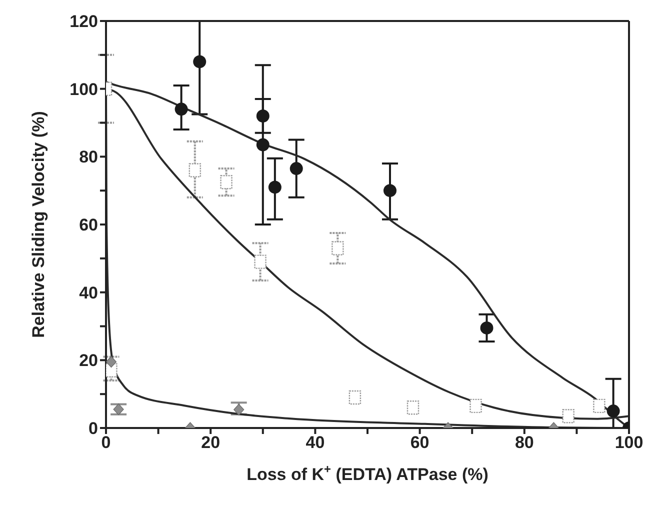 The height and width of the screenshot is (507, 657). Describe the element at coordinates (315, 442) in the screenshot. I see `x-tick-label: 40` at that location.